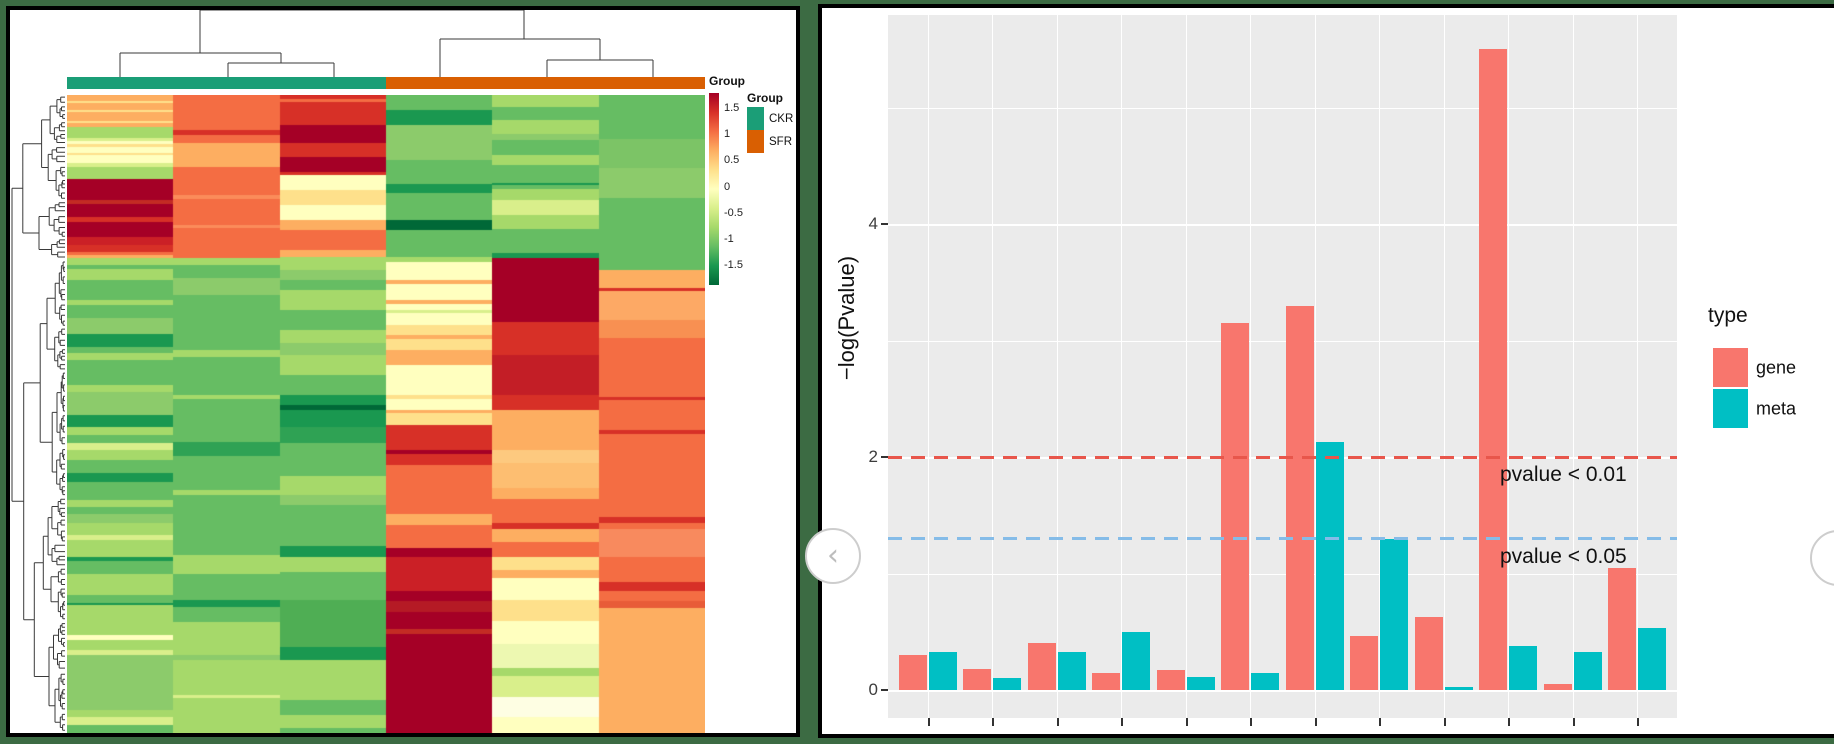  What do you see at coordinates (833, 556) in the screenshot?
I see `carousel-prev-button: ‹` at bounding box center [833, 556].